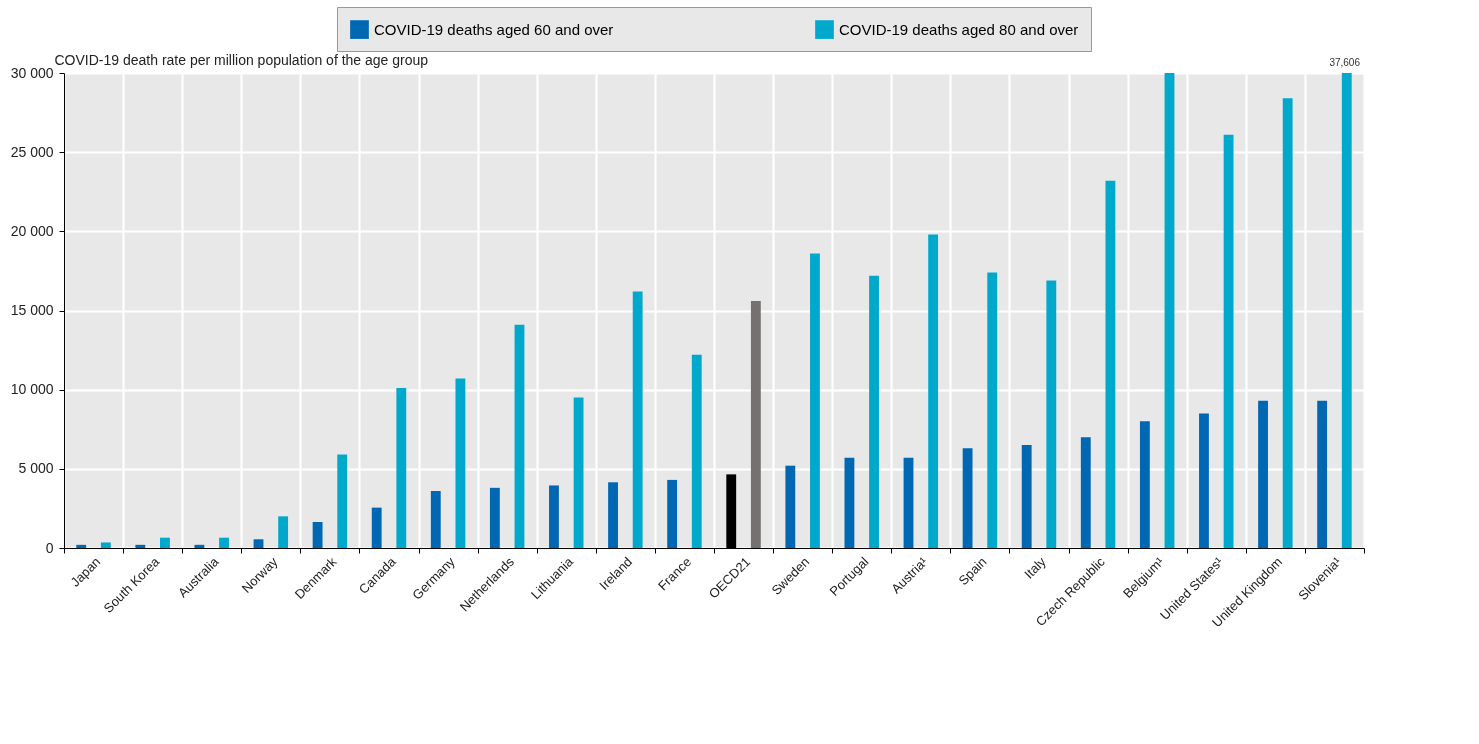  I want to click on y-tick-label: 20 000, so click(32, 230).